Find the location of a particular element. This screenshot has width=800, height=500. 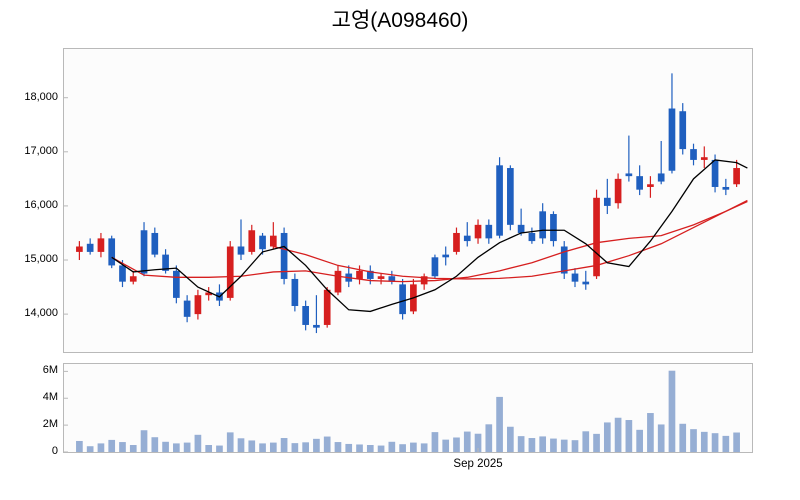

volume-plot is located at coordinates (402, 411).